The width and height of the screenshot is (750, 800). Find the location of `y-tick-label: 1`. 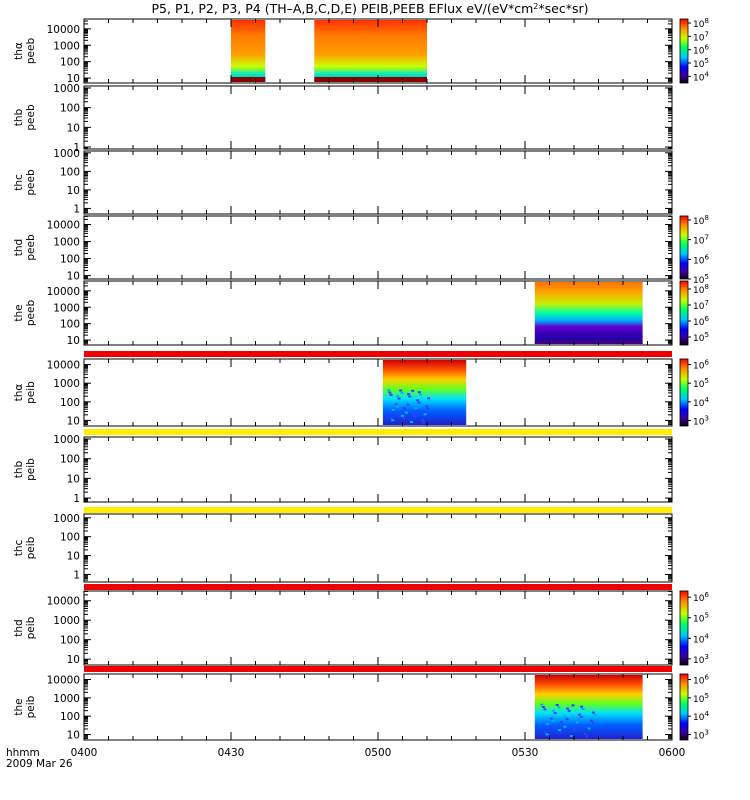

y-tick-label: 1 is located at coordinates (76, 148).